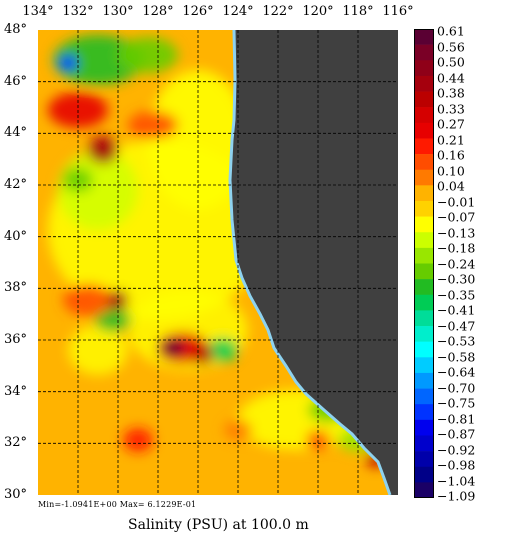 This screenshot has height=540, width=515. I want to click on colorbar-tick-label: −1.04, so click(456, 480).